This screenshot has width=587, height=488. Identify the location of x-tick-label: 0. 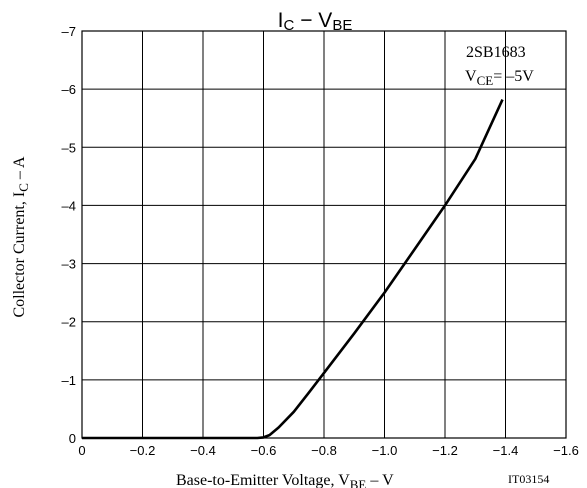
(81, 450).